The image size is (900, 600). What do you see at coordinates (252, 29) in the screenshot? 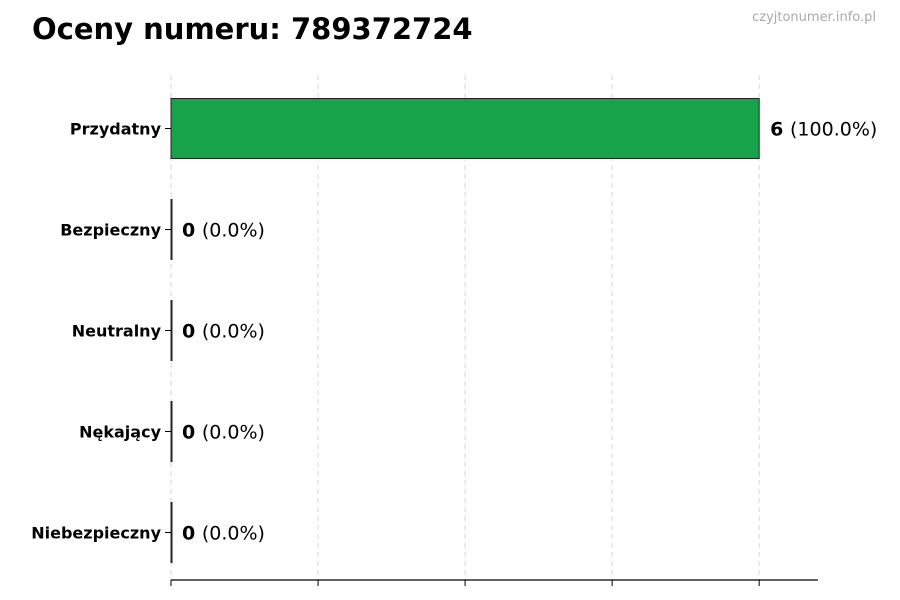
I see `page-title: Oceny numeru: 789372724` at bounding box center [252, 29].